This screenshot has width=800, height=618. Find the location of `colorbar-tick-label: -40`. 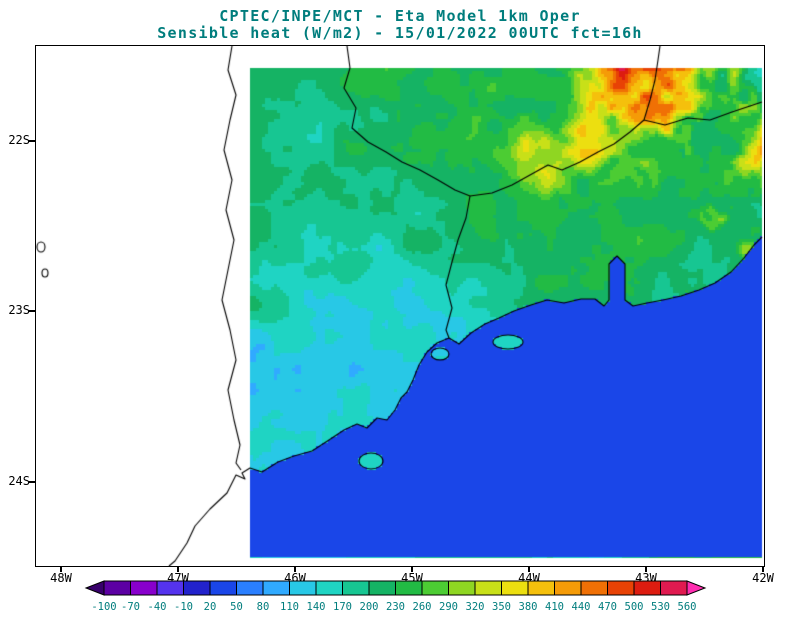

colorbar-tick-label: -40 is located at coordinates (157, 607).